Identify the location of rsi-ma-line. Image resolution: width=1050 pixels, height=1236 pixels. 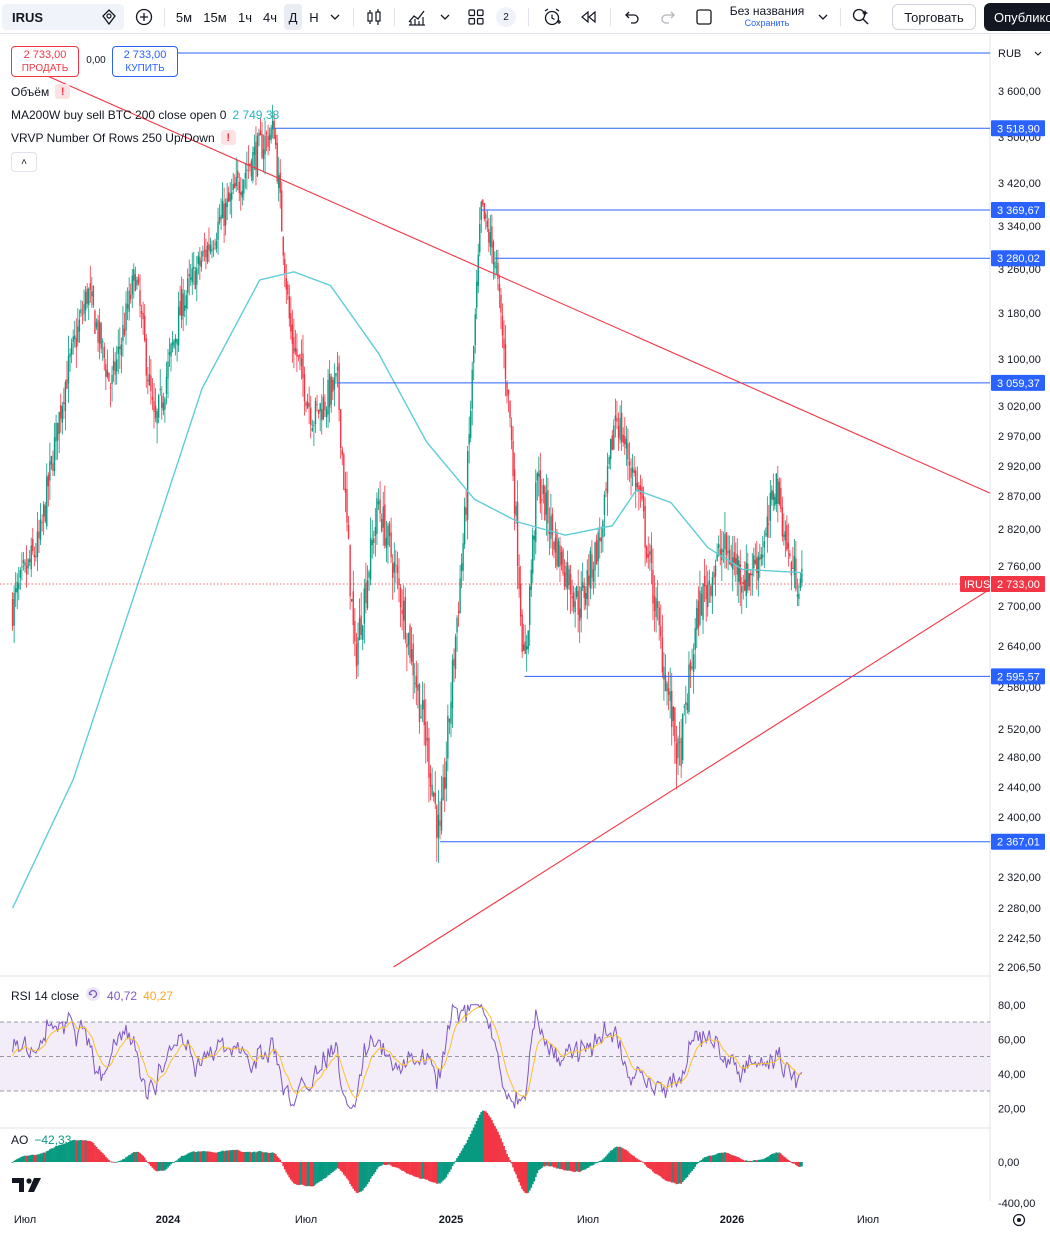
(407, 1052).